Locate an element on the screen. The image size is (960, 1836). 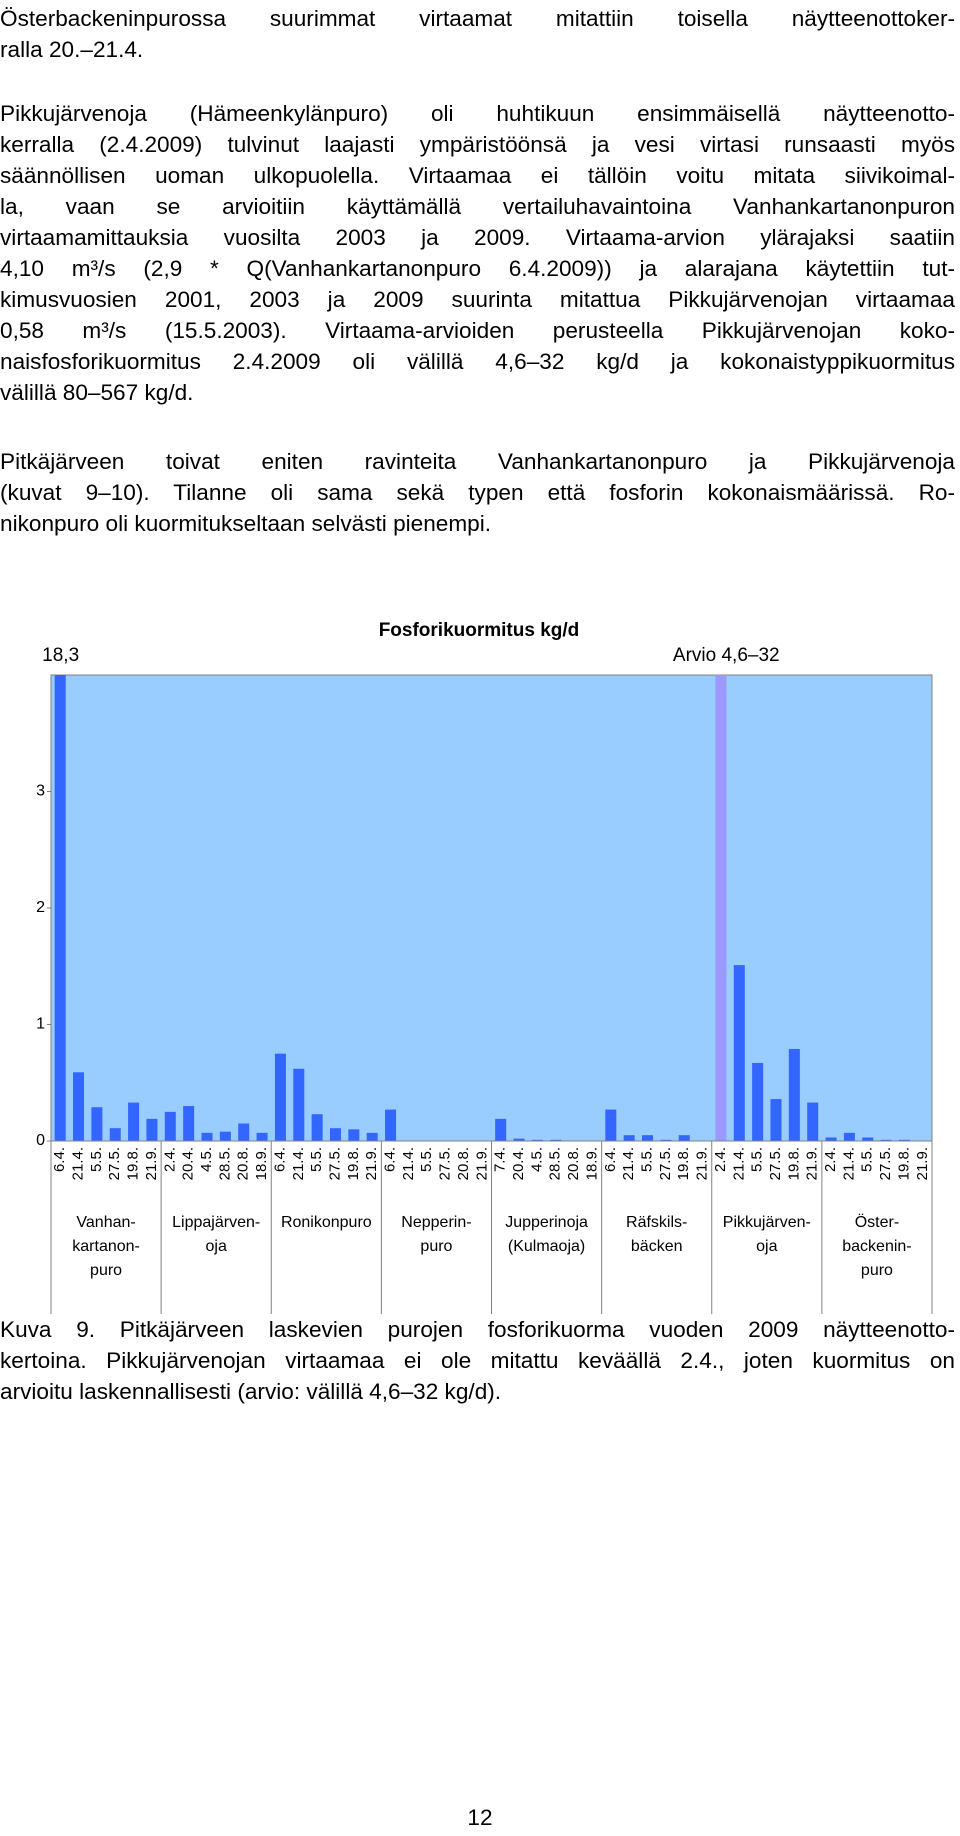
y-tick-label: 3 is located at coordinates (40, 791).